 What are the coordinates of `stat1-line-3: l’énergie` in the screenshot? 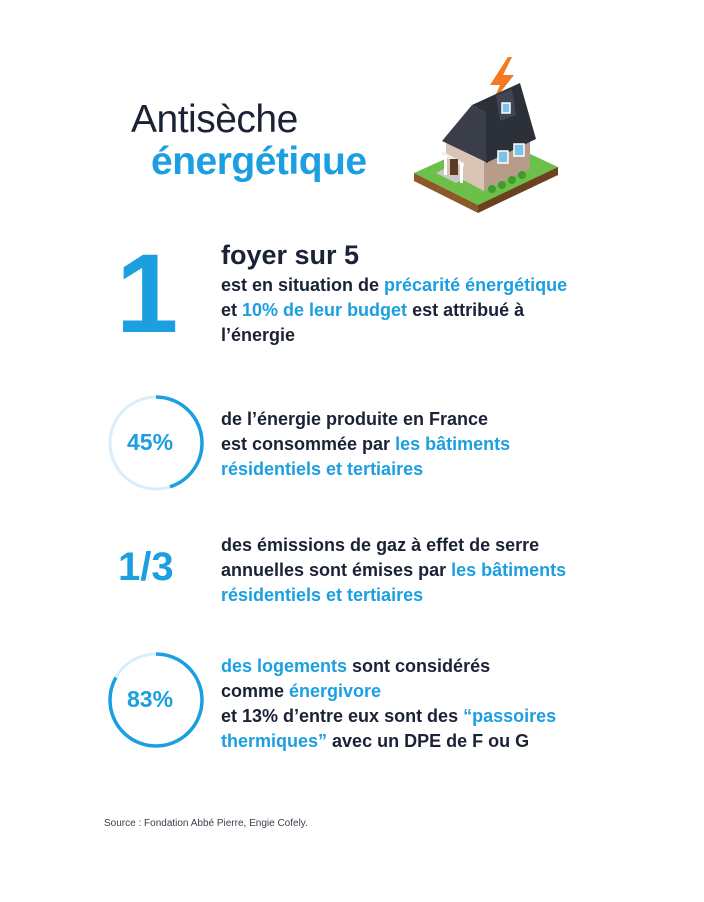 It's located at (258, 335).